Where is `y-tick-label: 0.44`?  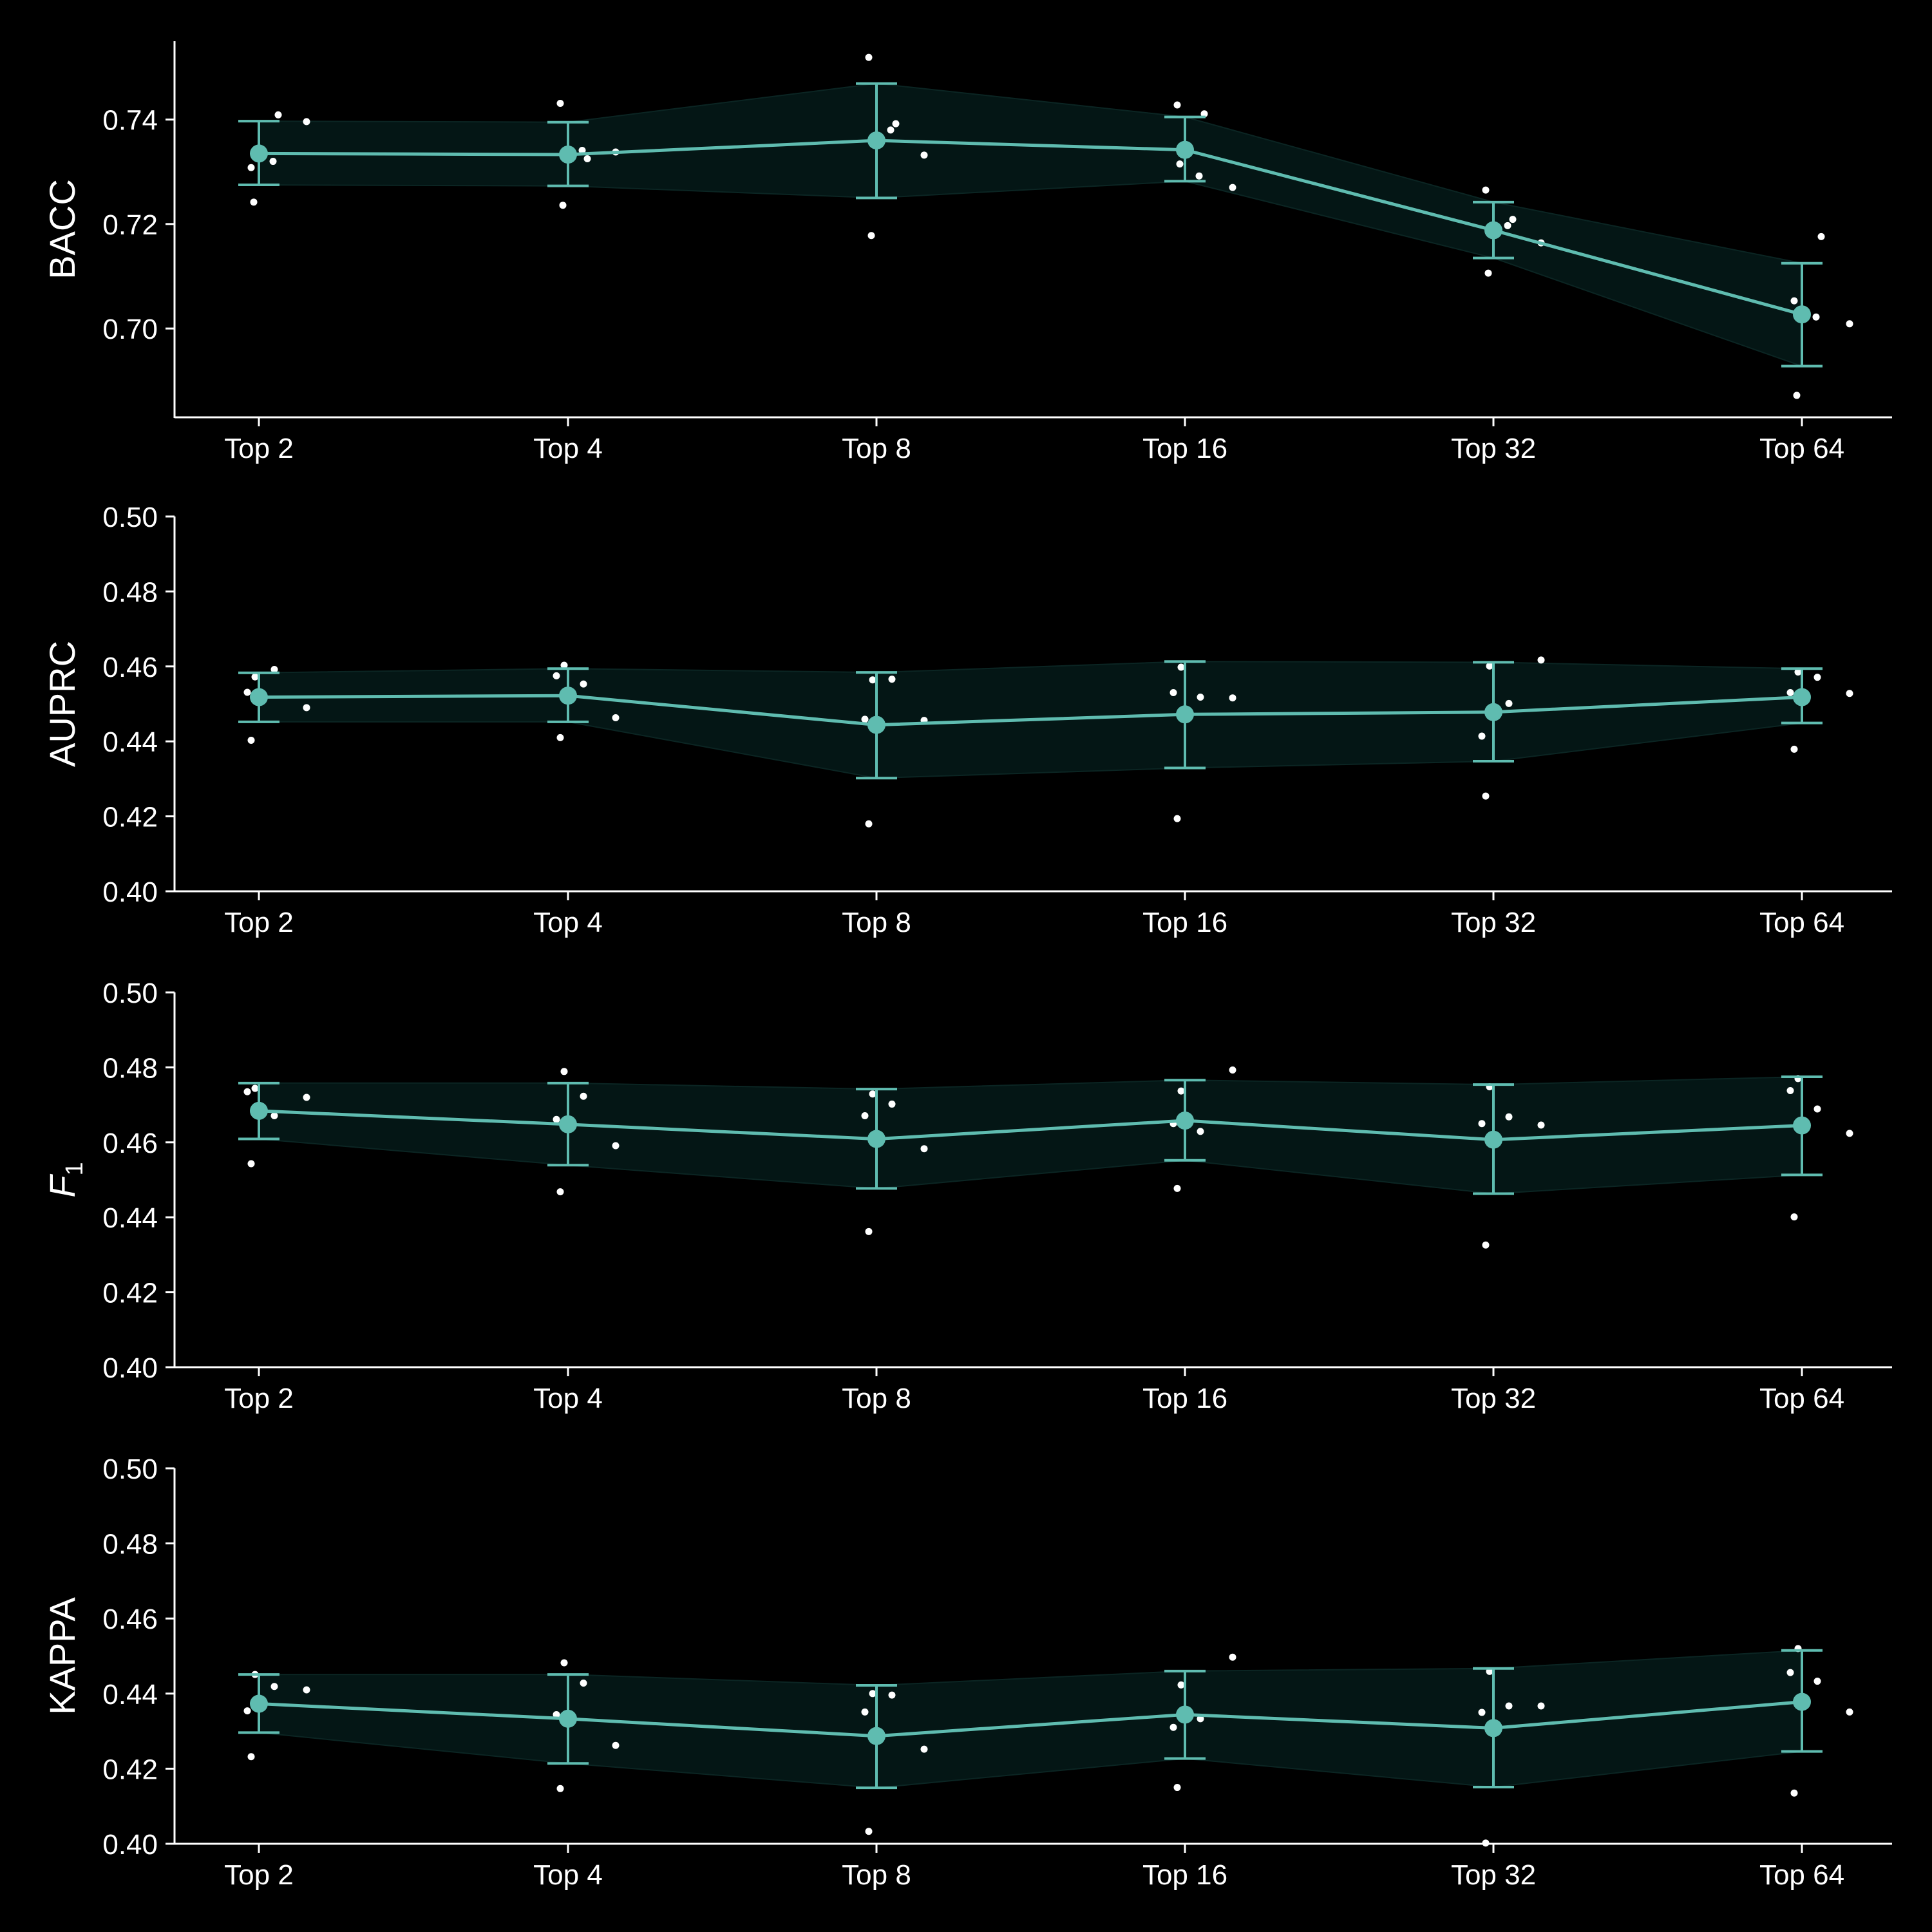 y-tick-label: 0.44 is located at coordinates (130, 1694).